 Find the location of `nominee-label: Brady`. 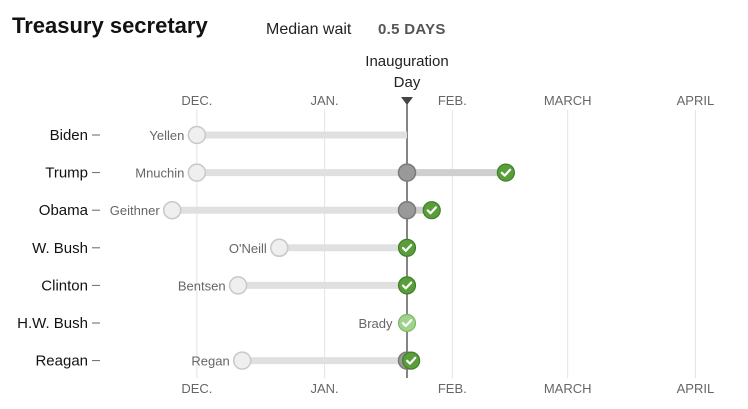

nominee-label: Brady is located at coordinates (376, 323).